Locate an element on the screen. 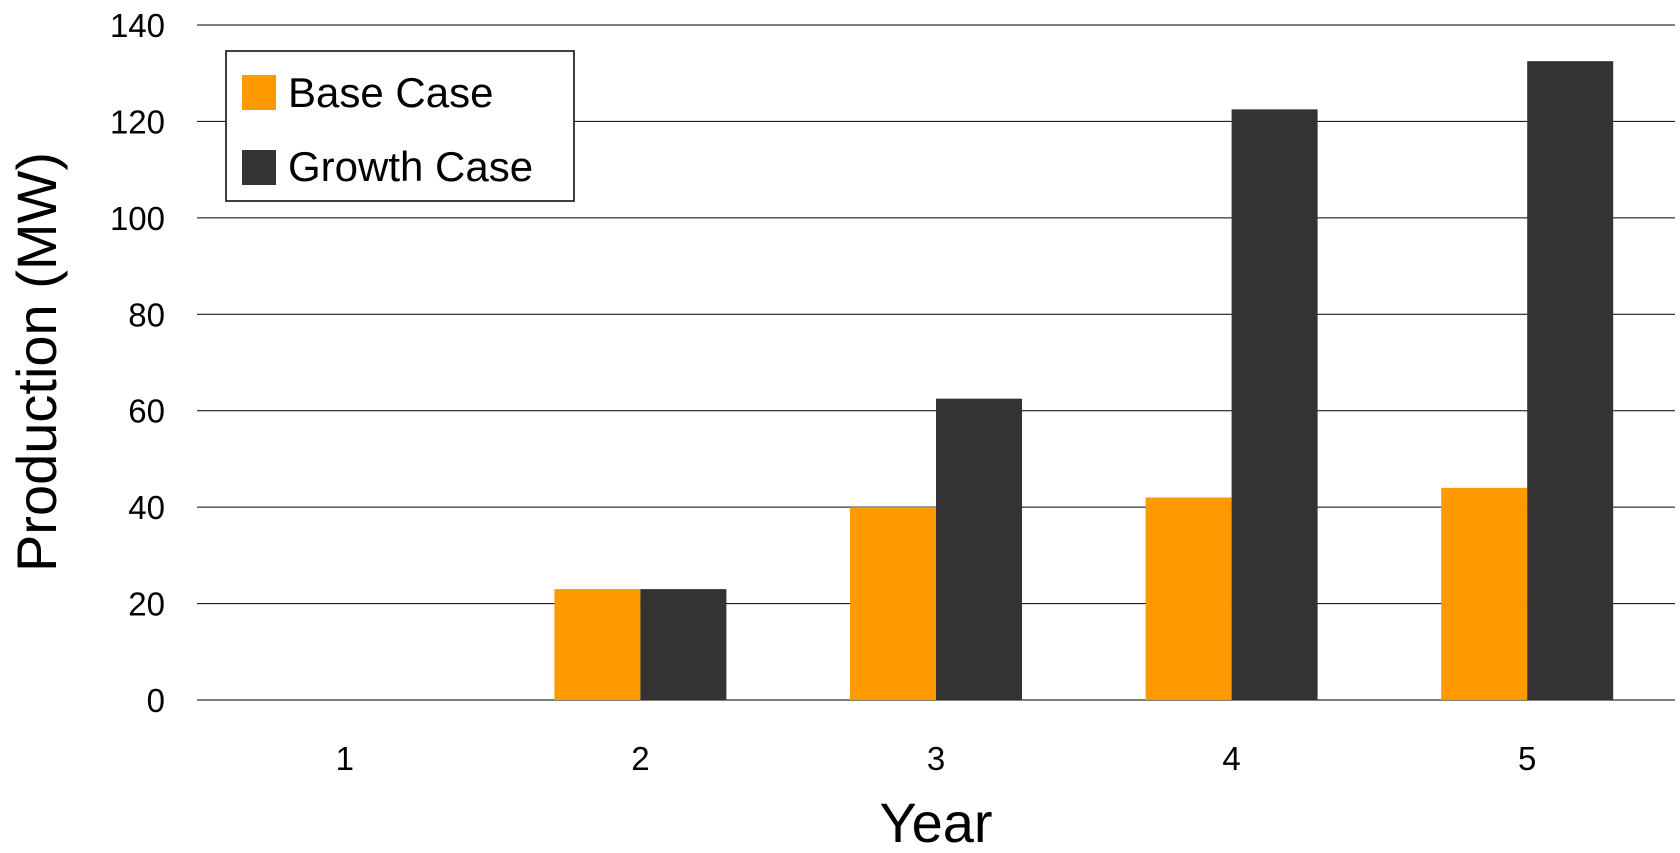 Image resolution: width=1680 pixels, height=853 pixels. legend-label-growth-case: Growth Case is located at coordinates (410, 166).